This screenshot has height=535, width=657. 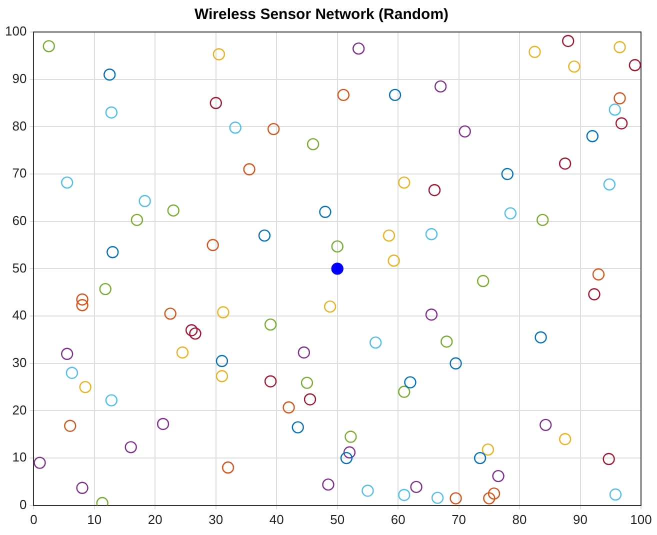 What do you see at coordinates (19, 173) in the screenshot?
I see `y-tick-label: 70` at bounding box center [19, 173].